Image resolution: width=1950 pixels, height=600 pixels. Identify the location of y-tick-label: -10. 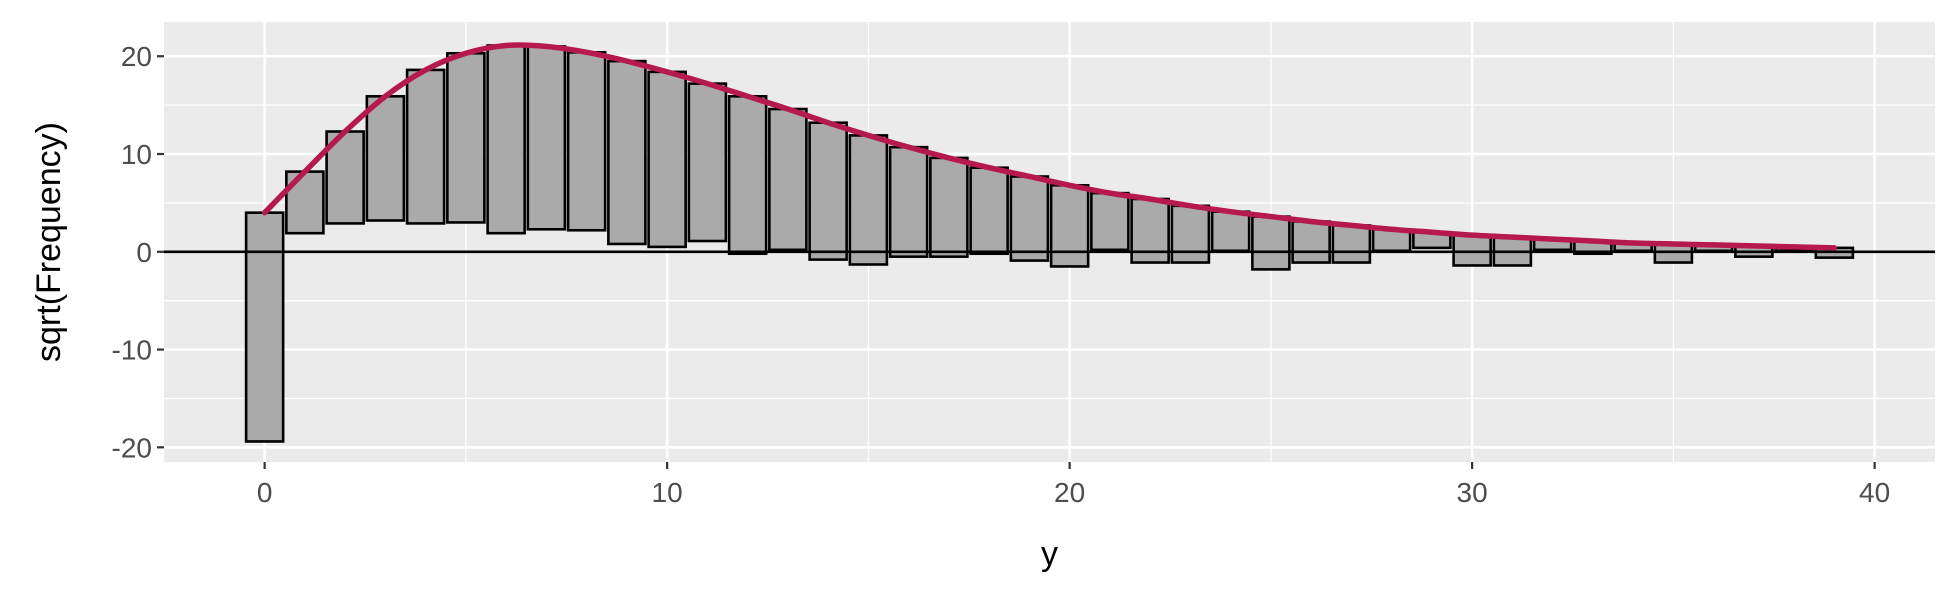
(132, 350).